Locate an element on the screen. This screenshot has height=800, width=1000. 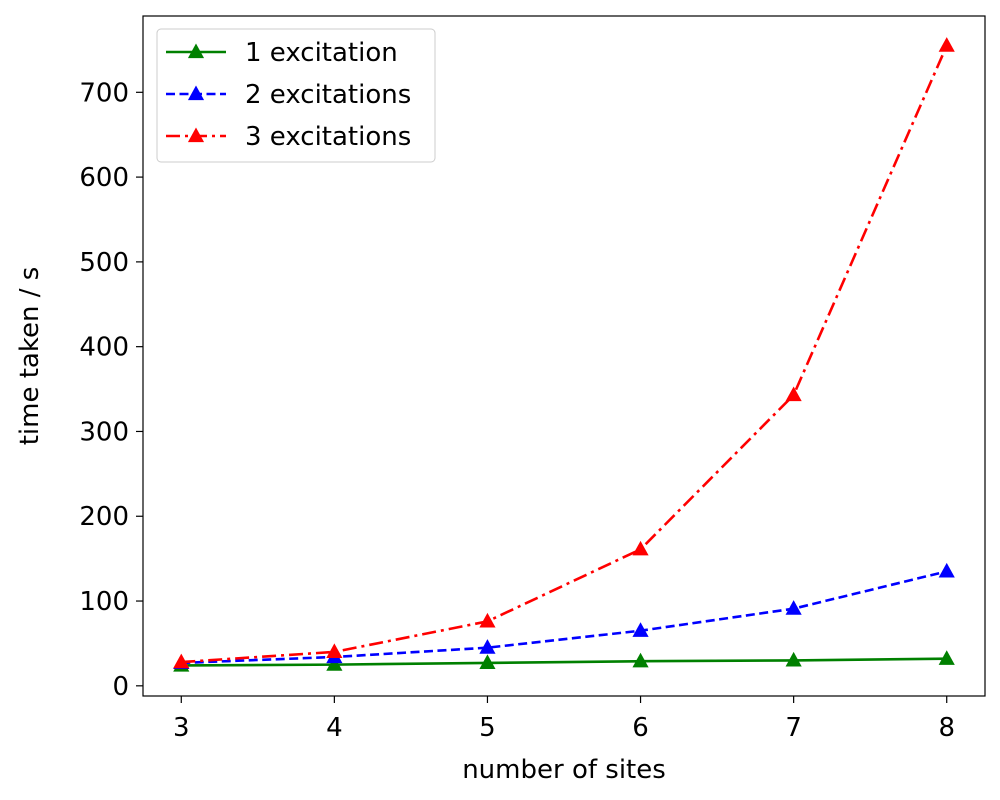
y-axis-label: time taken / s is located at coordinates (30, 356).